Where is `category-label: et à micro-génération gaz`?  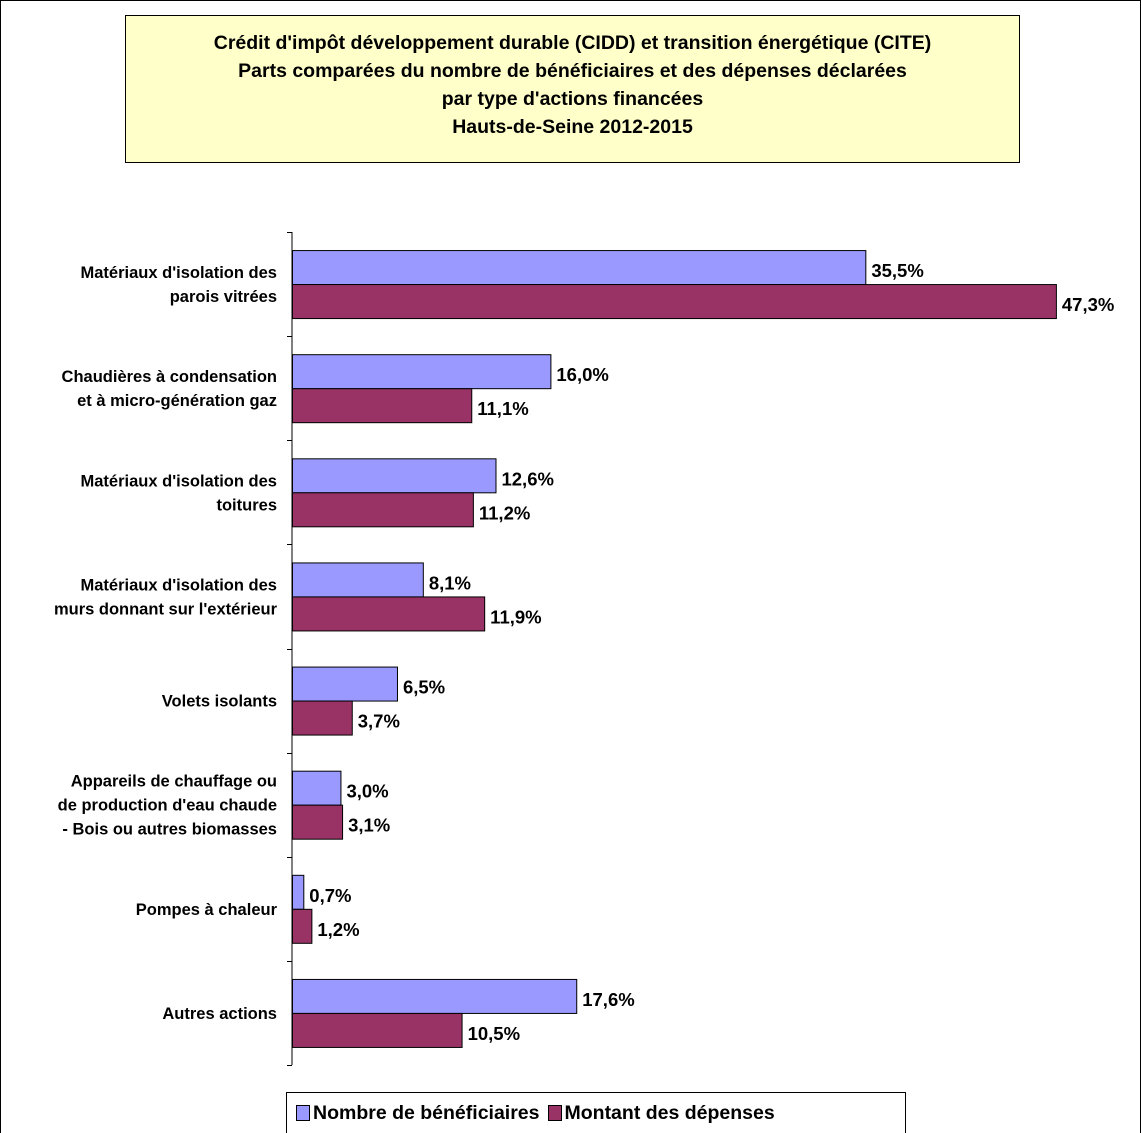
category-label: et à micro-génération gaz is located at coordinates (177, 401).